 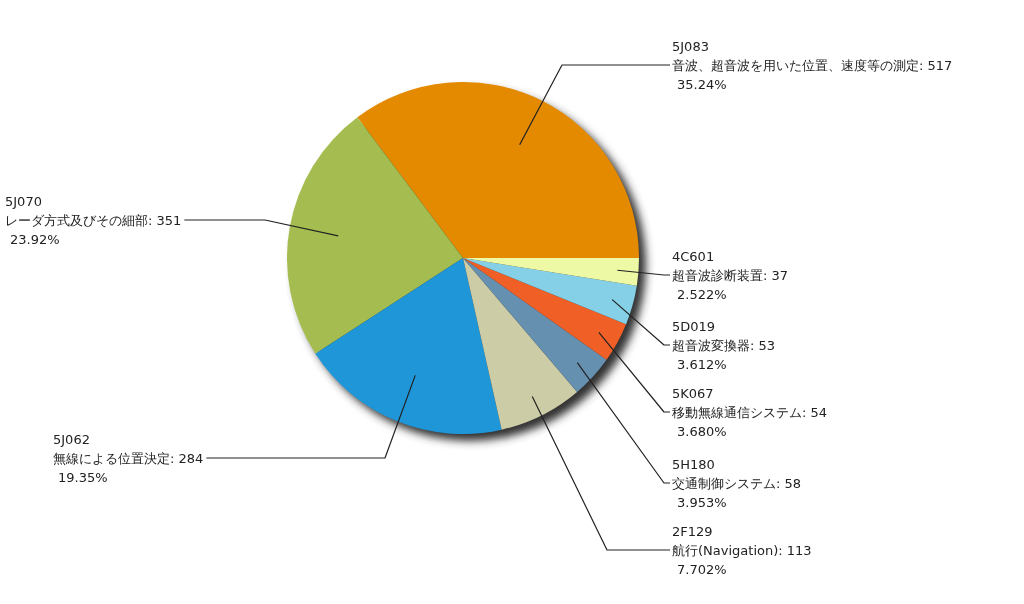 I want to click on slice-label: 5D019 超音波変換器: 53 3.612%, so click(x=724, y=345).